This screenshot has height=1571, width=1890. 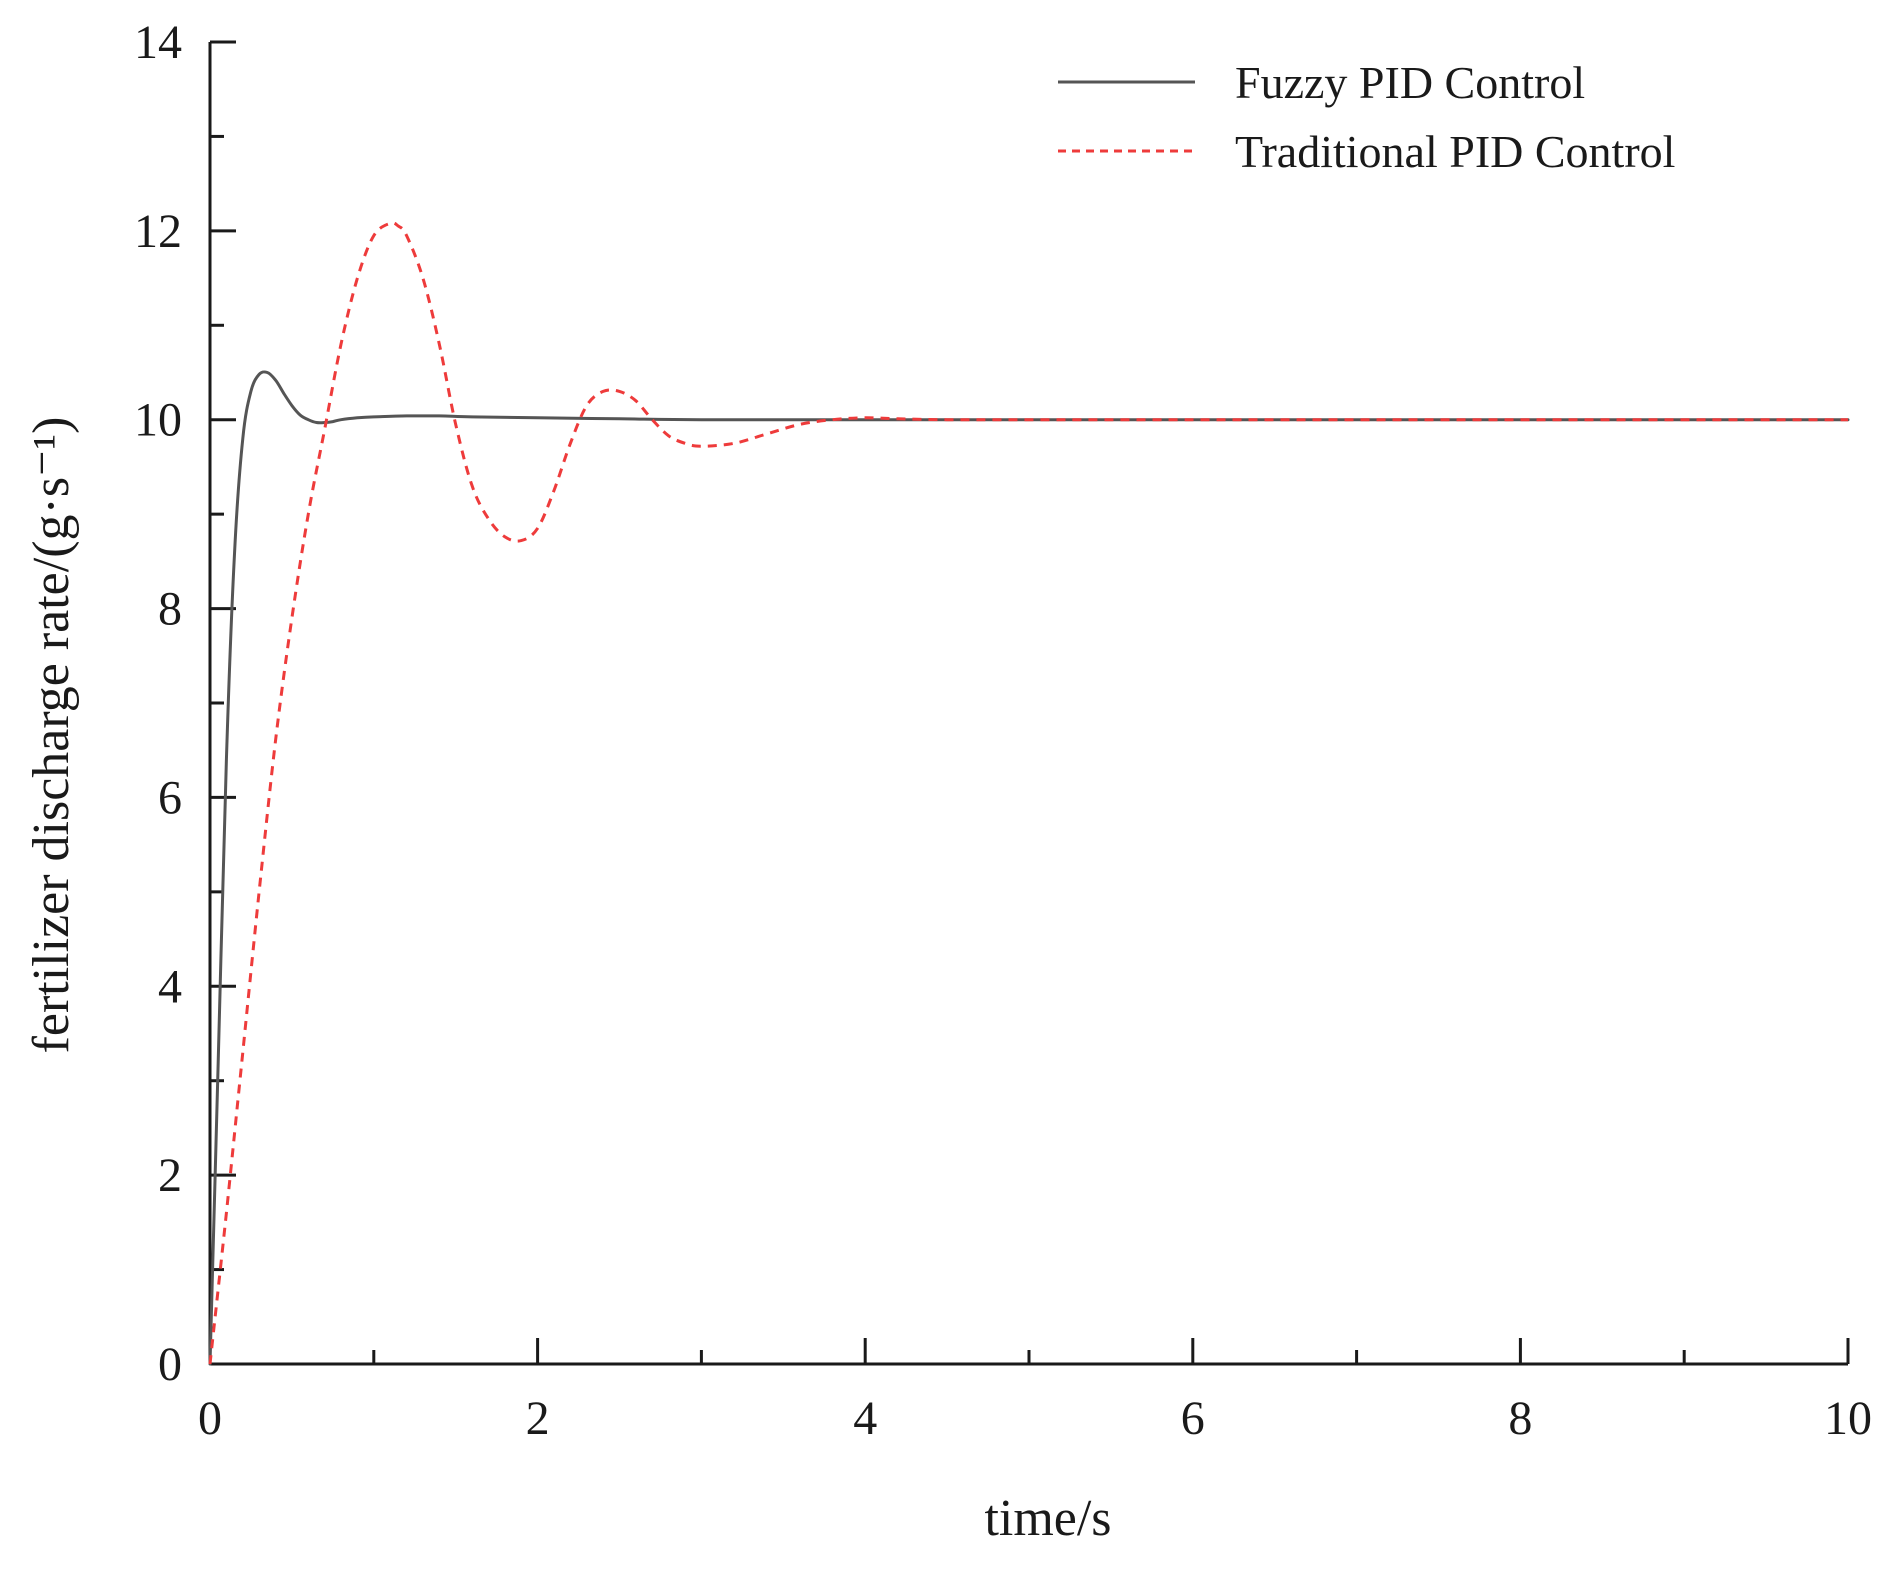 I want to click on x-axis-title: time/s, so click(x=1047, y=1518).